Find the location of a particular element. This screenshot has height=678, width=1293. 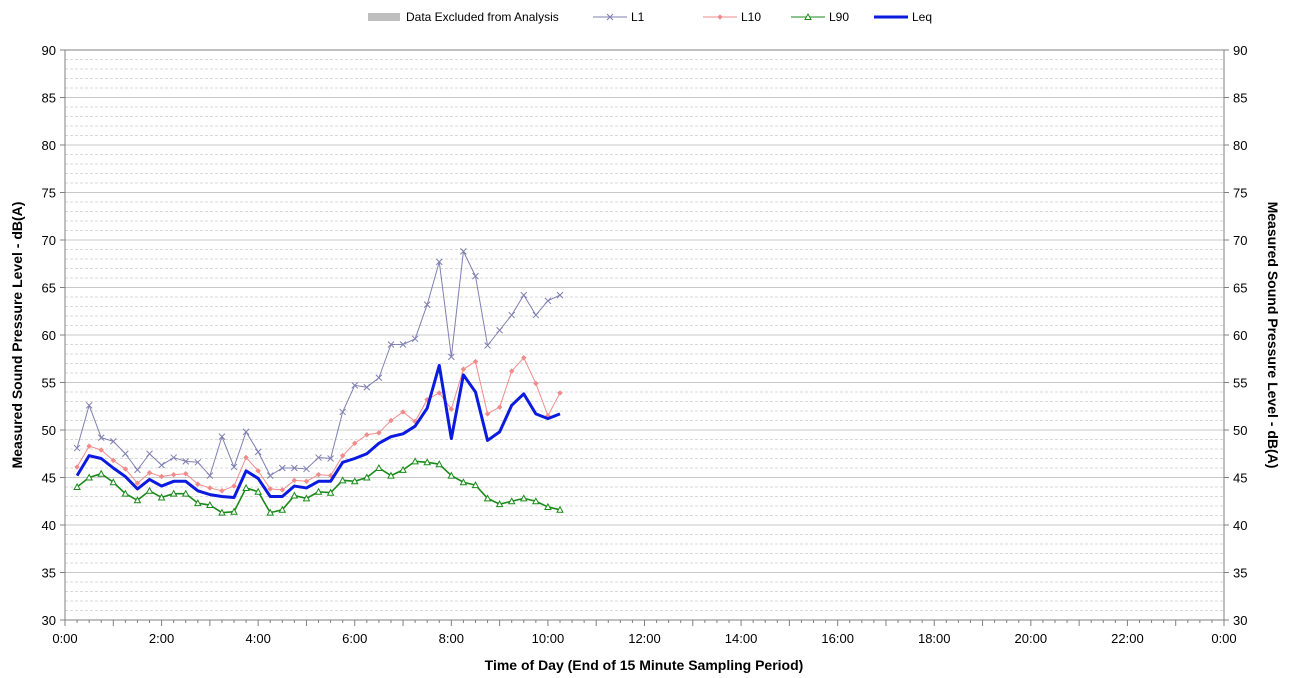

y-tick-label-left: 50 is located at coordinates (49, 430).